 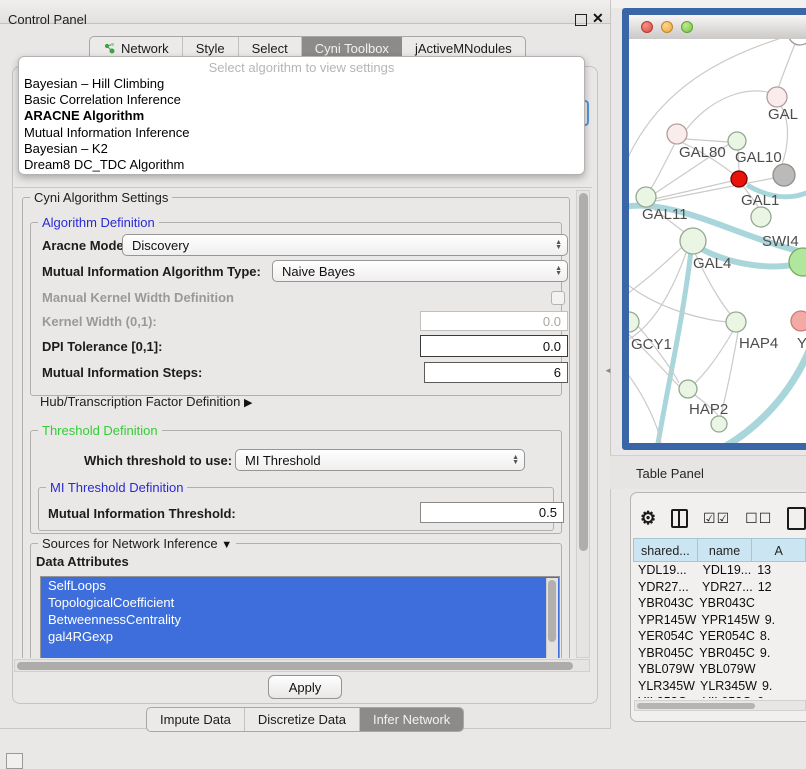 What do you see at coordinates (94, 83) in the screenshot?
I see `algorithm-option: Bayesian – Hill Climbing` at bounding box center [94, 83].